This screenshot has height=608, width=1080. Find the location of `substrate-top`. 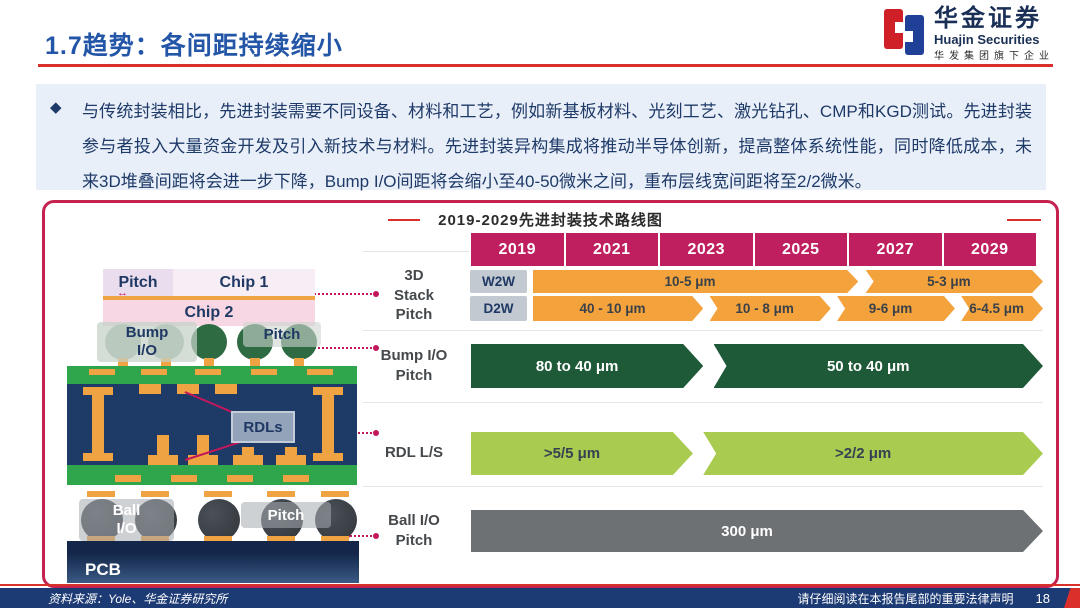

substrate-top is located at coordinates (212, 375).